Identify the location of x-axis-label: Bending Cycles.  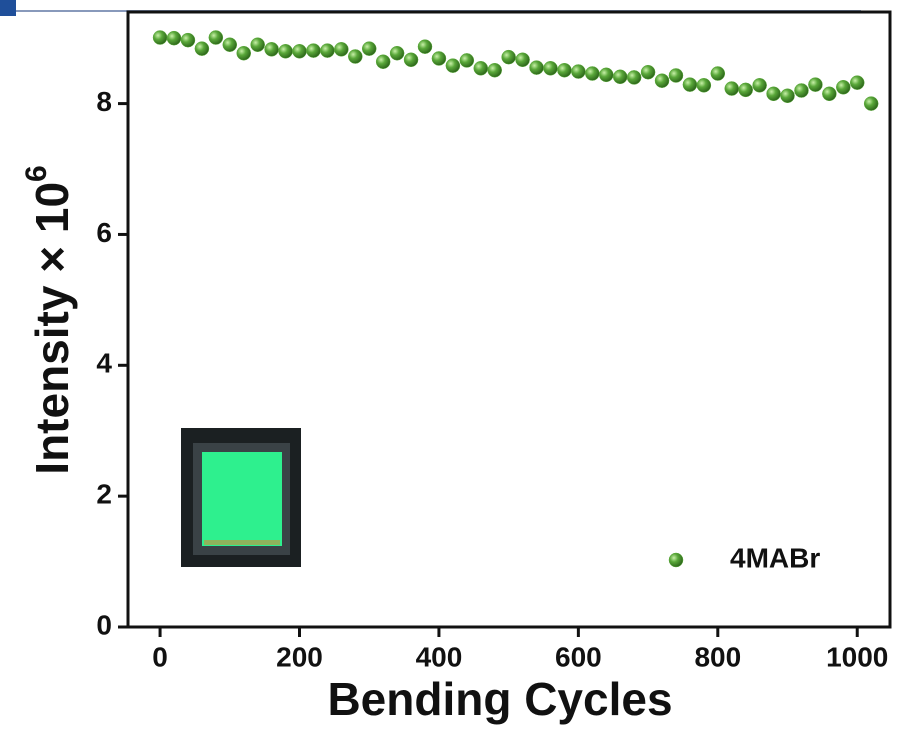
(499, 699).